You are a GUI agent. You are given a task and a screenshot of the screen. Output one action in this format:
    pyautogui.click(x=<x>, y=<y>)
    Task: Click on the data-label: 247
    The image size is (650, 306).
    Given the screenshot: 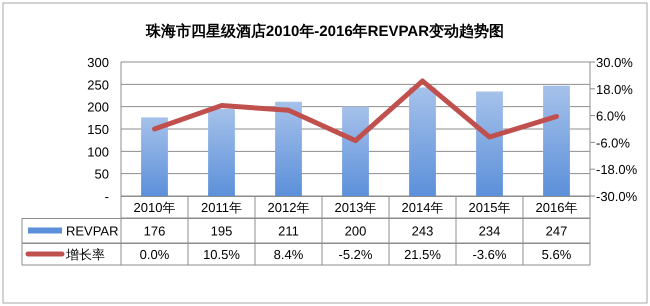 What is the action you would take?
    pyautogui.click(x=557, y=231)
    